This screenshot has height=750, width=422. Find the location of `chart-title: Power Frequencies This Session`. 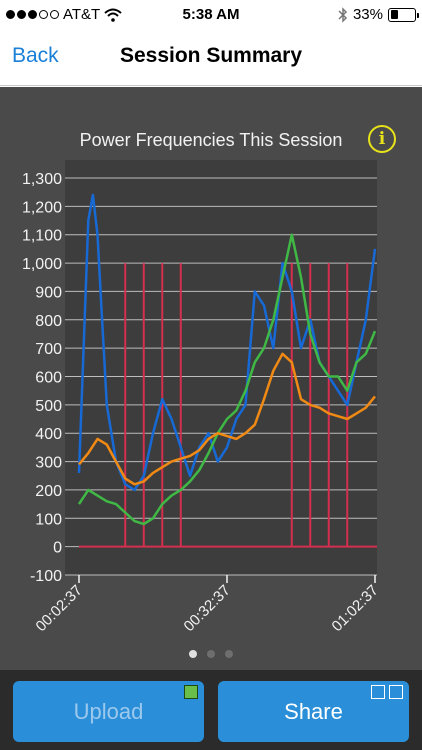

chart-title: Power Frequencies This Session is located at coordinates (211, 140).